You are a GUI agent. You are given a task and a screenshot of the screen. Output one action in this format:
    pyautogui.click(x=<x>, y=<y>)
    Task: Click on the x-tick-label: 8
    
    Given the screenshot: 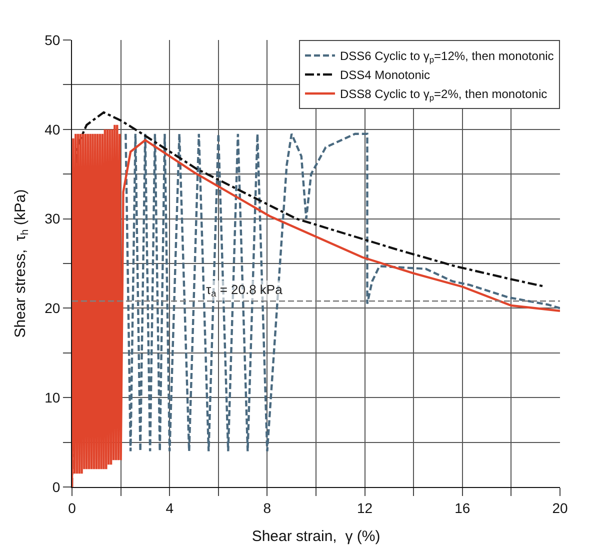 What is the action you would take?
    pyautogui.click(x=267, y=508)
    